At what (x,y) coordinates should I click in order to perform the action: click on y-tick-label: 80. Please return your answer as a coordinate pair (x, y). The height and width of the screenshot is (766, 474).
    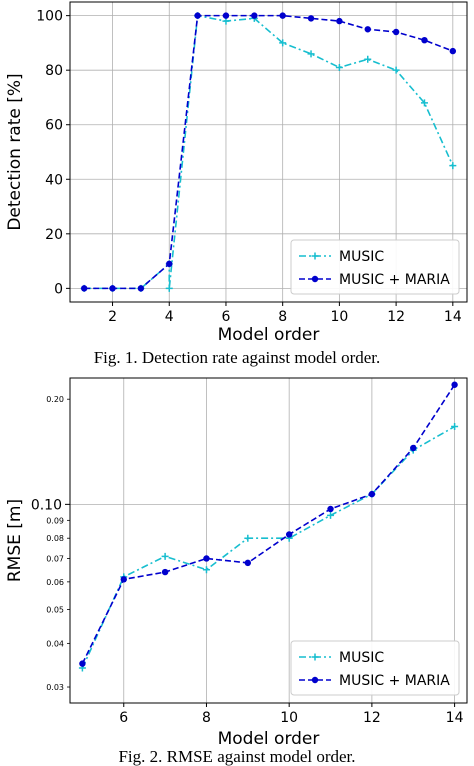
    Looking at the image, I should click on (54, 71).